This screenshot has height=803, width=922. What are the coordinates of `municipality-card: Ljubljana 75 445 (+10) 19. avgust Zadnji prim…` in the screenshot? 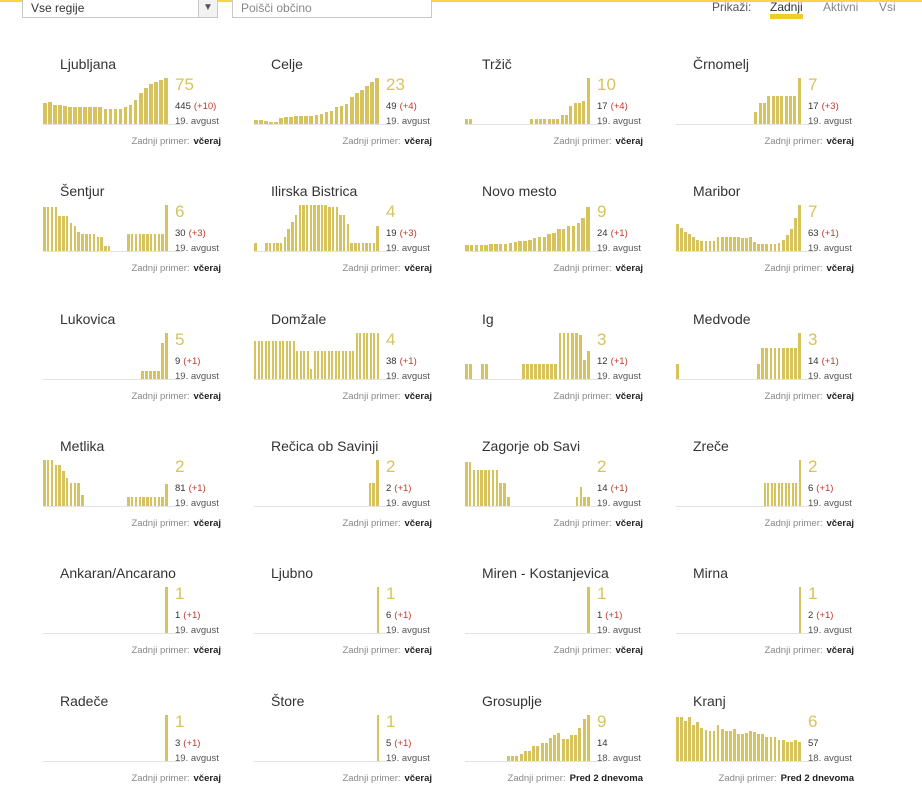 It's located at (143, 111).